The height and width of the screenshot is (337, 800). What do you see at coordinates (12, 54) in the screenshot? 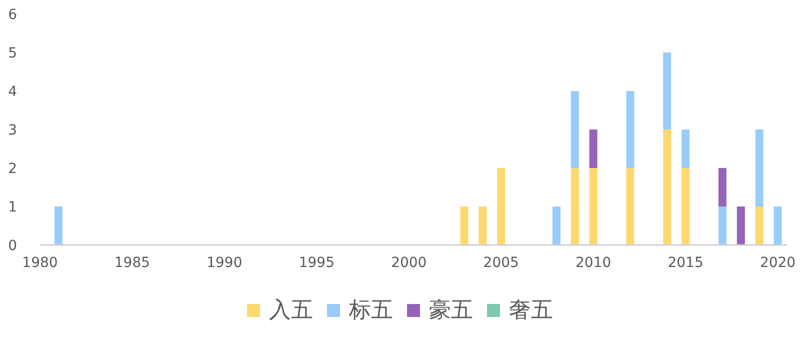
I see `y-tick-label: 5` at bounding box center [12, 54].